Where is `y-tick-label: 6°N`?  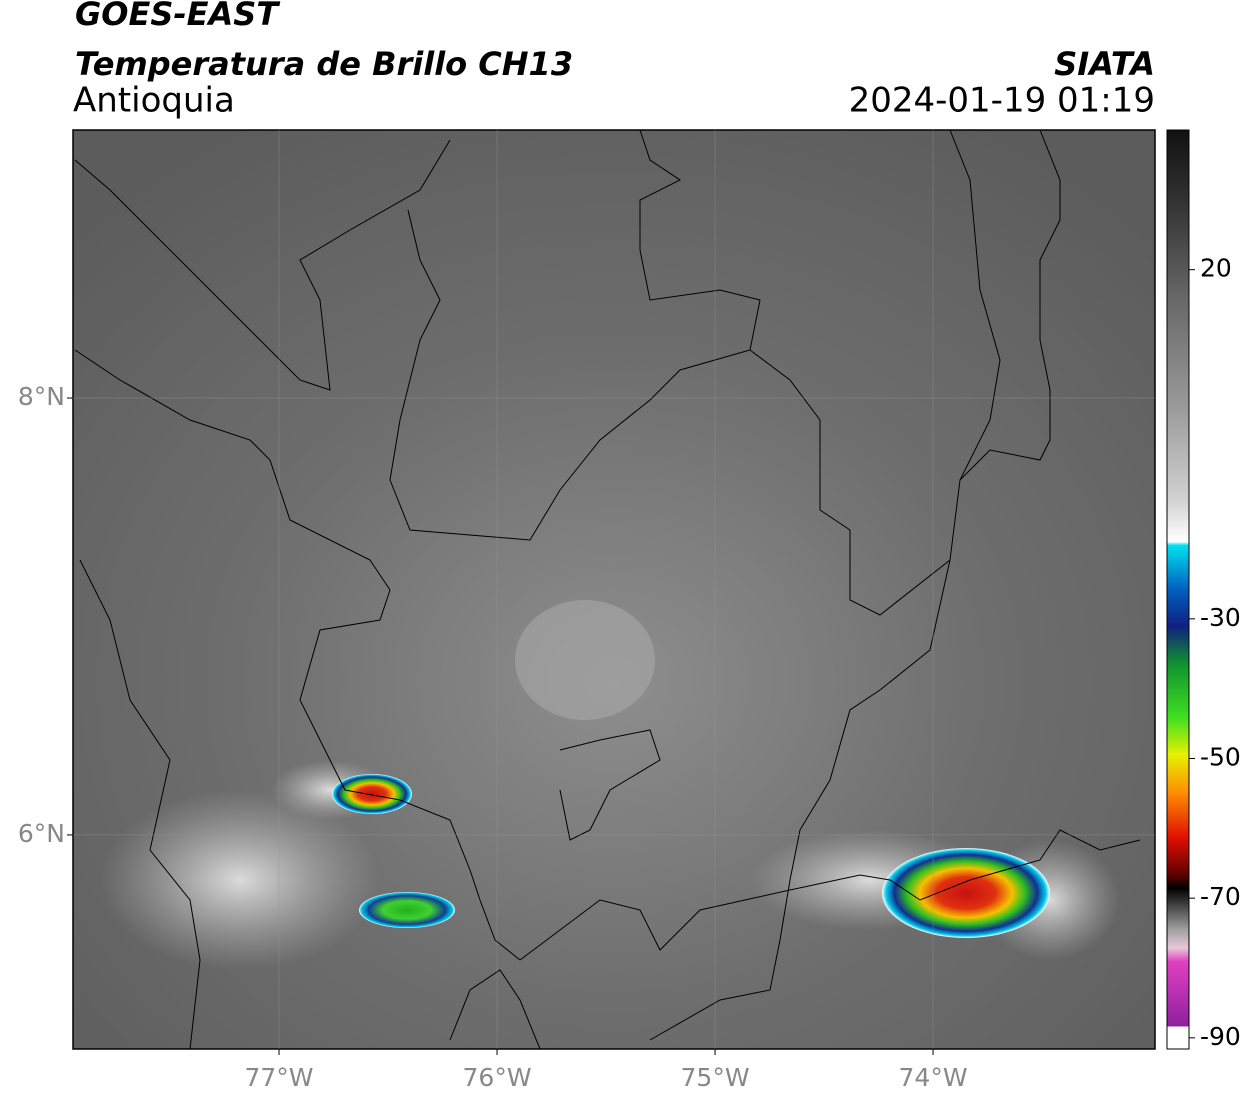 y-tick-label: 6°N is located at coordinates (41, 833).